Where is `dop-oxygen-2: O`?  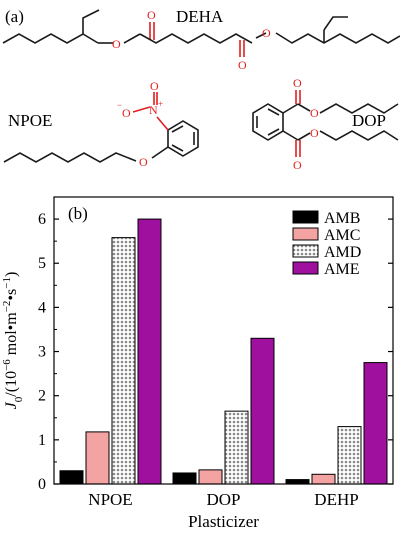
dop-oxygen-2: O is located at coordinates (314, 113).